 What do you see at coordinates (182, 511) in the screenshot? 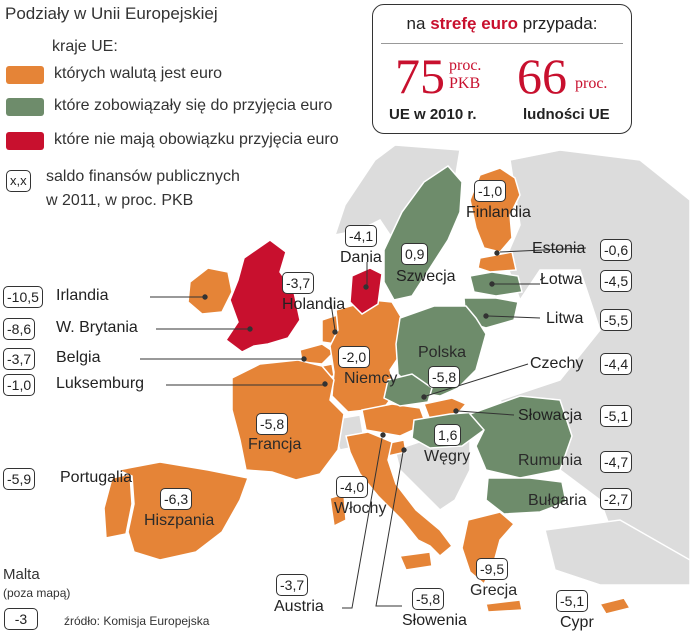
I see `hiszpania-region` at bounding box center [182, 511].